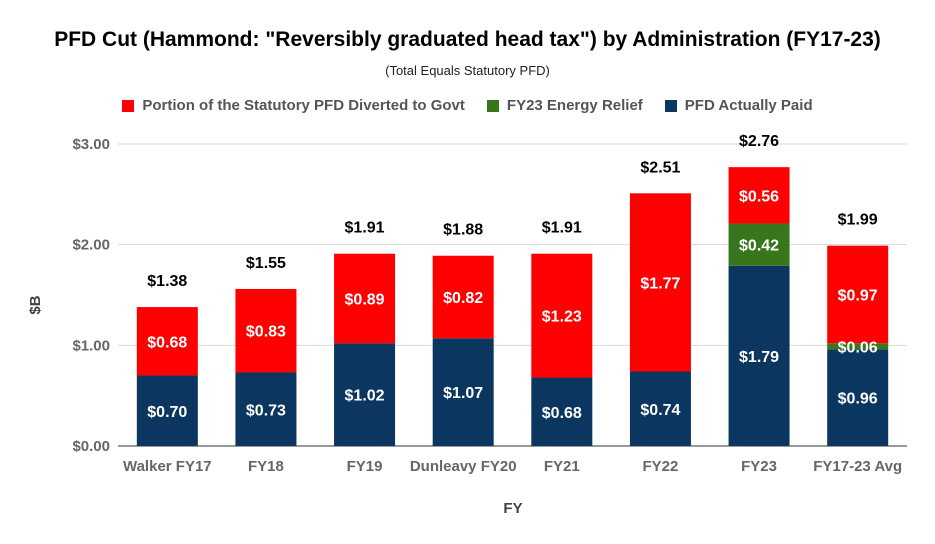  What do you see at coordinates (858, 220) in the screenshot?
I see `total-label: $1.99` at bounding box center [858, 220].